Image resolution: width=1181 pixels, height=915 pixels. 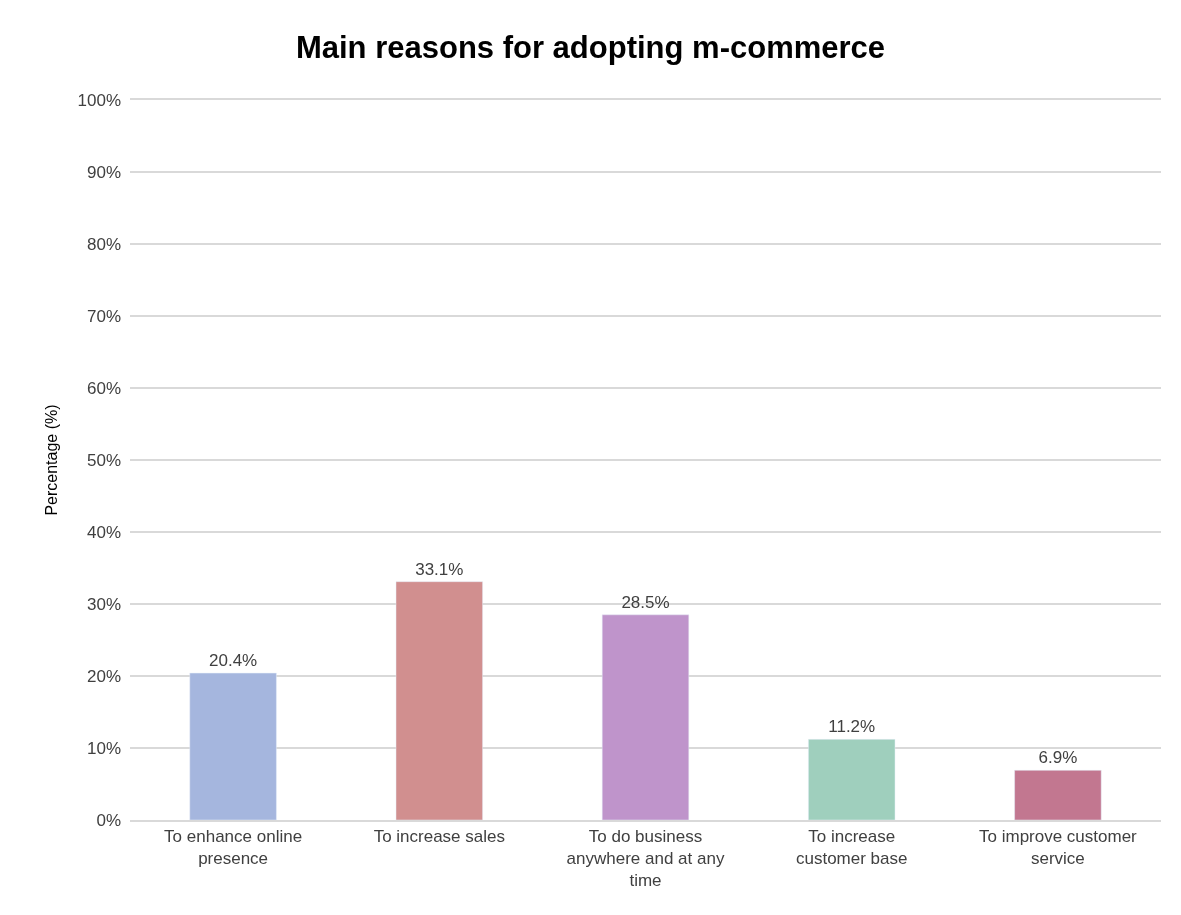 I want to click on y-tick-label: 60%, so click(x=103, y=388).